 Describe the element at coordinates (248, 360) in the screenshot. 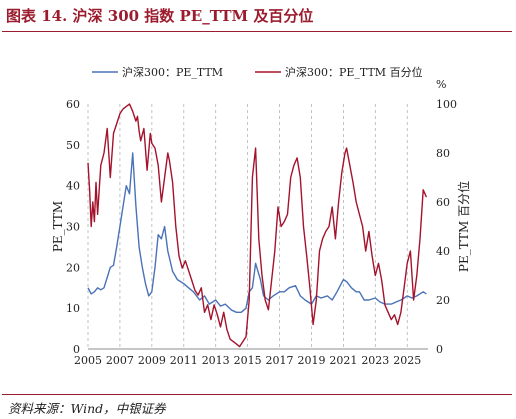

I see `x-tick-label: 2015` at that location.